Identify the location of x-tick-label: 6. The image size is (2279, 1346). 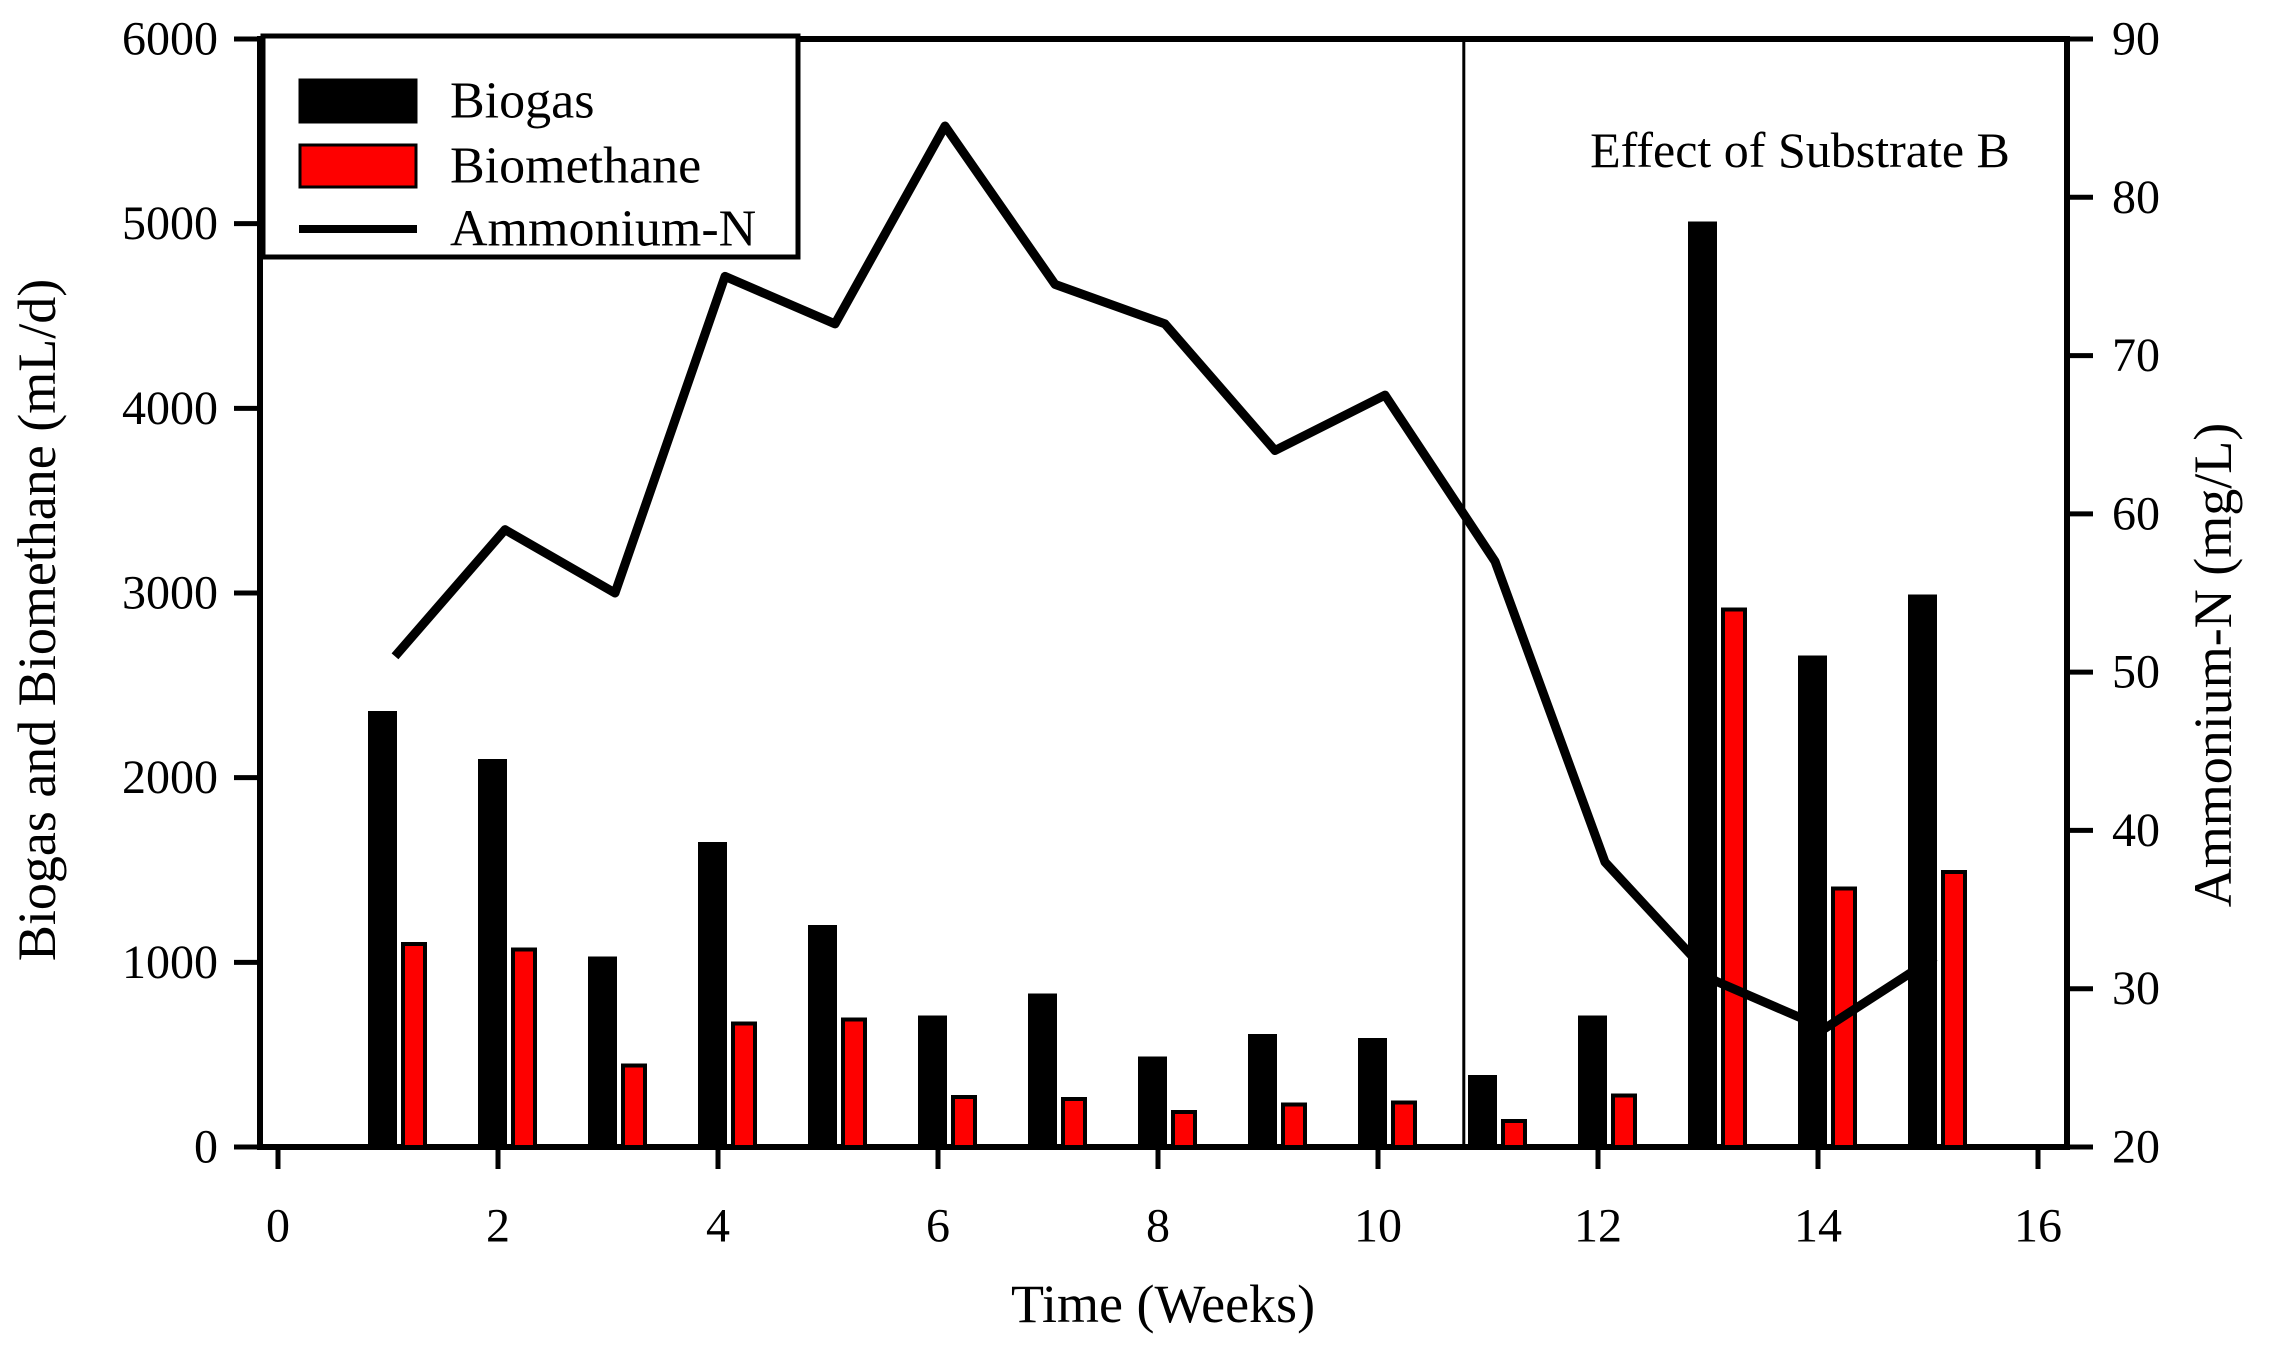
(938, 1226).